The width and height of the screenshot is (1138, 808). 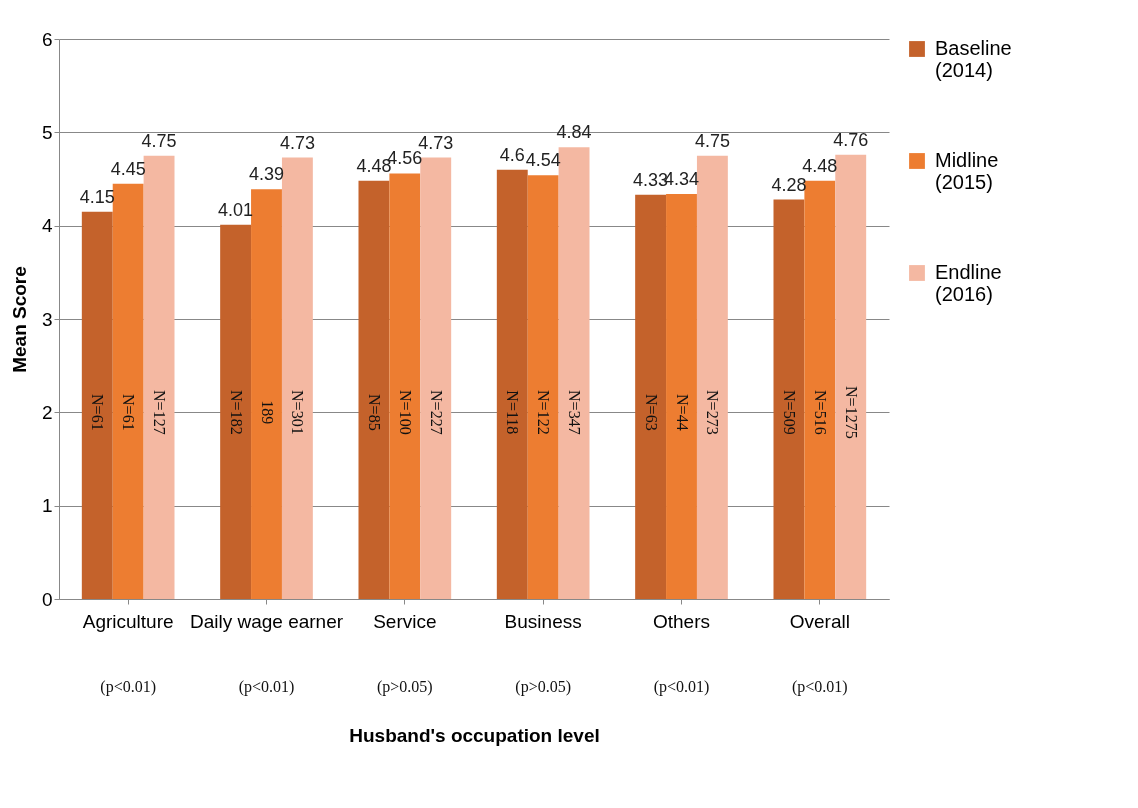 What do you see at coordinates (820, 165) in the screenshot?
I see `data-label: 4.48` at bounding box center [820, 165].